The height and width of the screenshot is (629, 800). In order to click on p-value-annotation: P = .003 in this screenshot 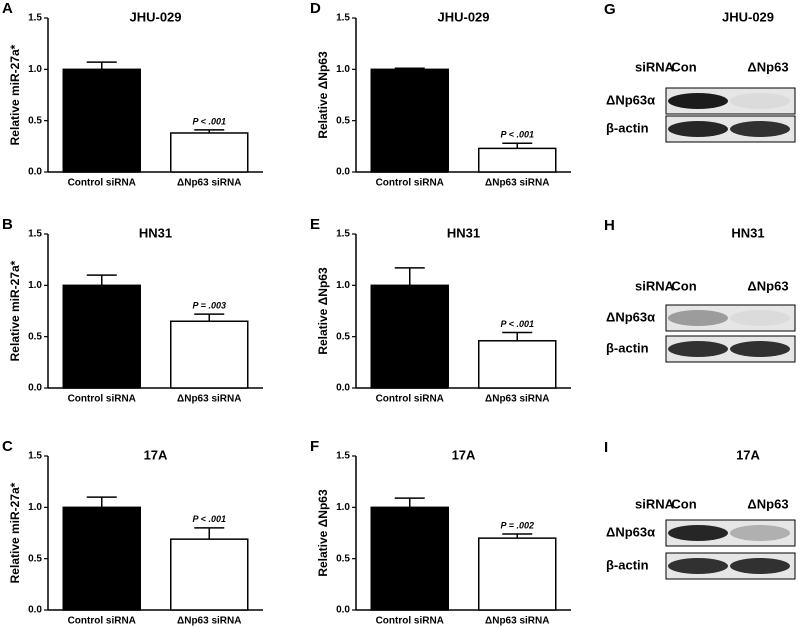, I will do `click(209, 305)`.